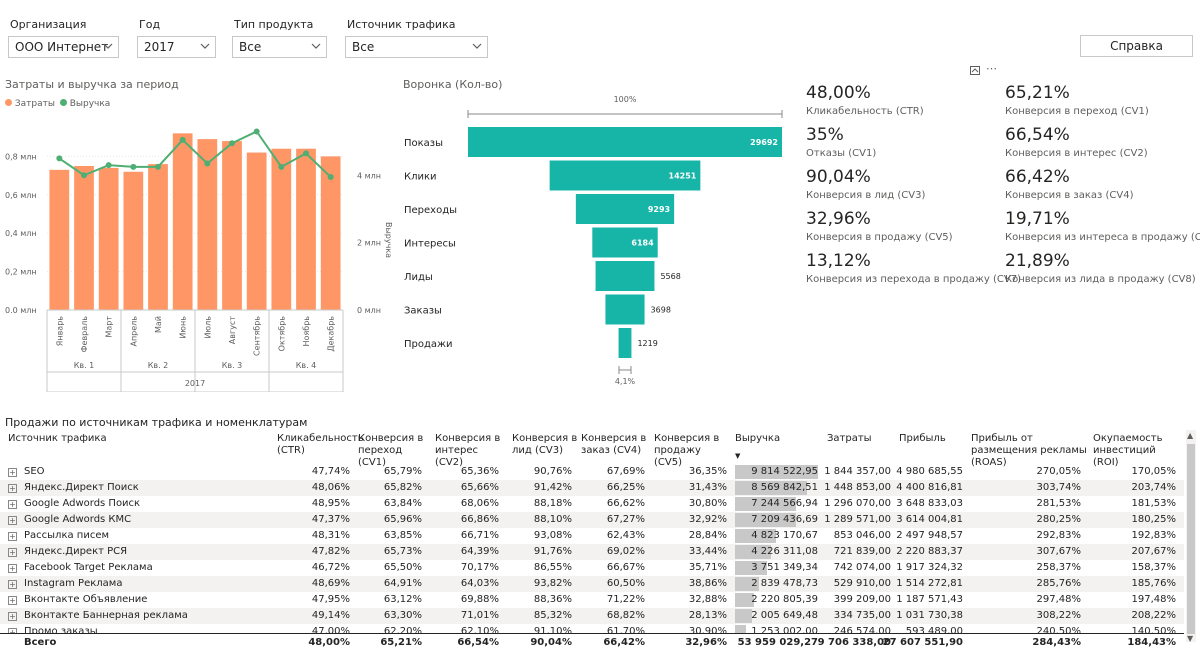  I want to click on funnel-title: Воронка (Кол-во), so click(453, 84).